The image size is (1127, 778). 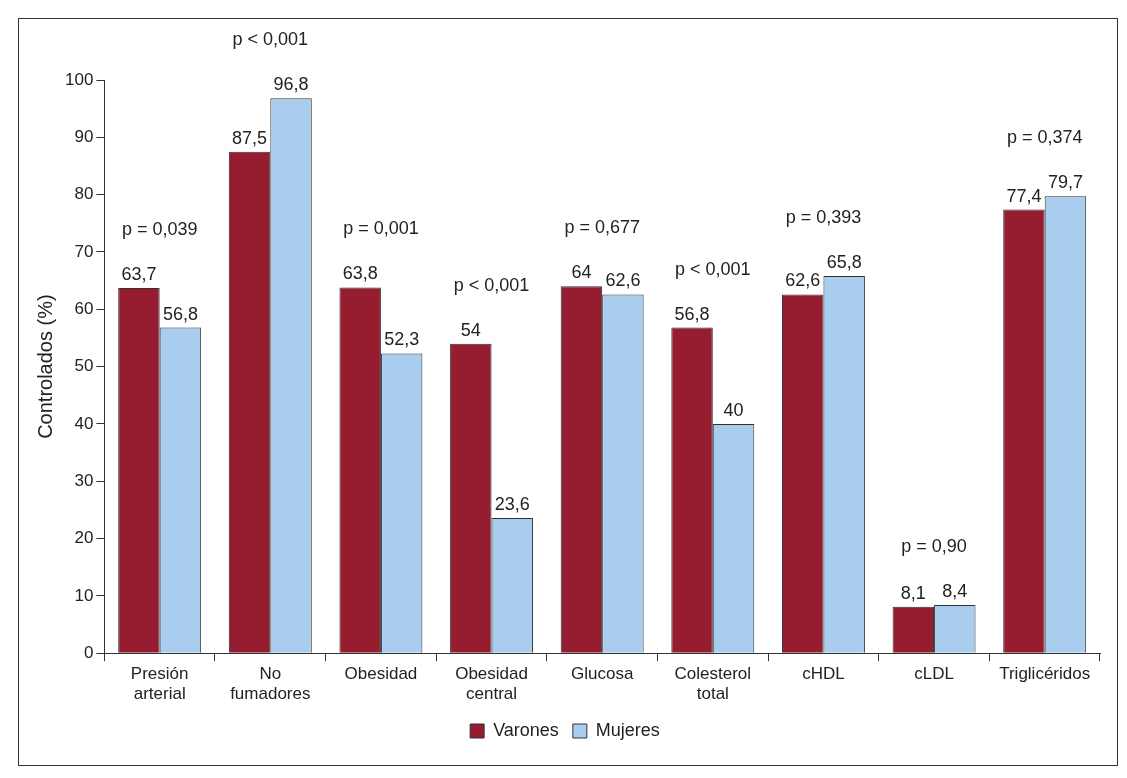 What do you see at coordinates (602, 227) in the screenshot?
I see `annotation: p = 0,677` at bounding box center [602, 227].